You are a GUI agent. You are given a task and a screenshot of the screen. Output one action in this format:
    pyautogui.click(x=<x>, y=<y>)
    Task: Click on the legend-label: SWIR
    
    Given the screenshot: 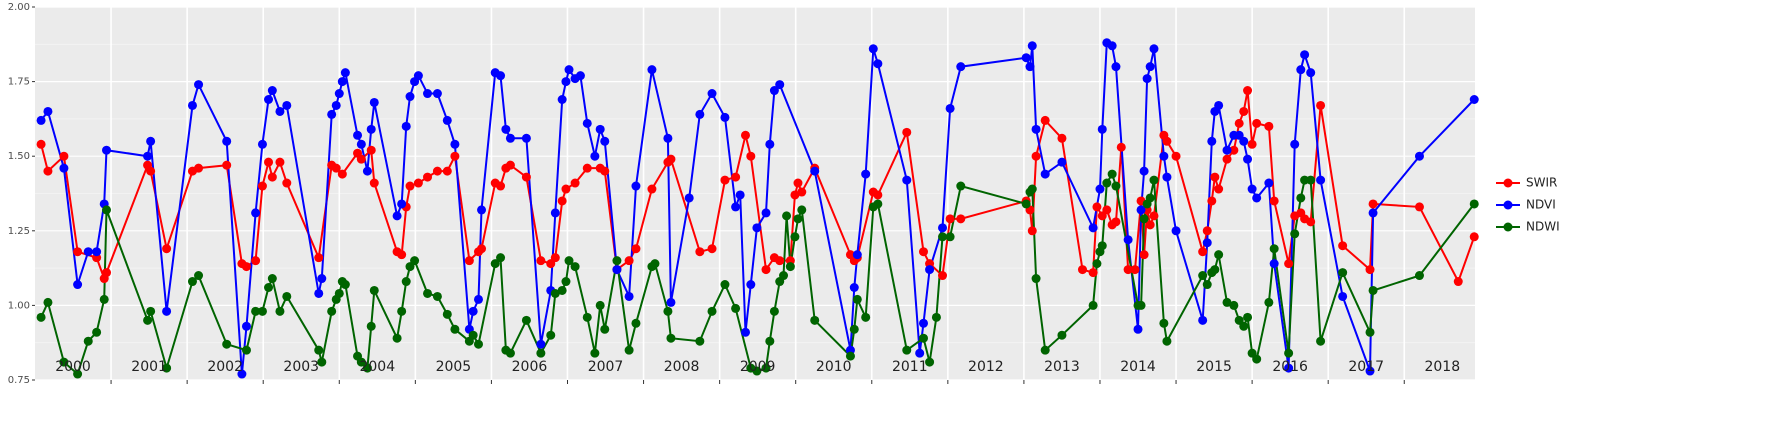 What is the action you would take?
    pyautogui.click(x=1541, y=183)
    